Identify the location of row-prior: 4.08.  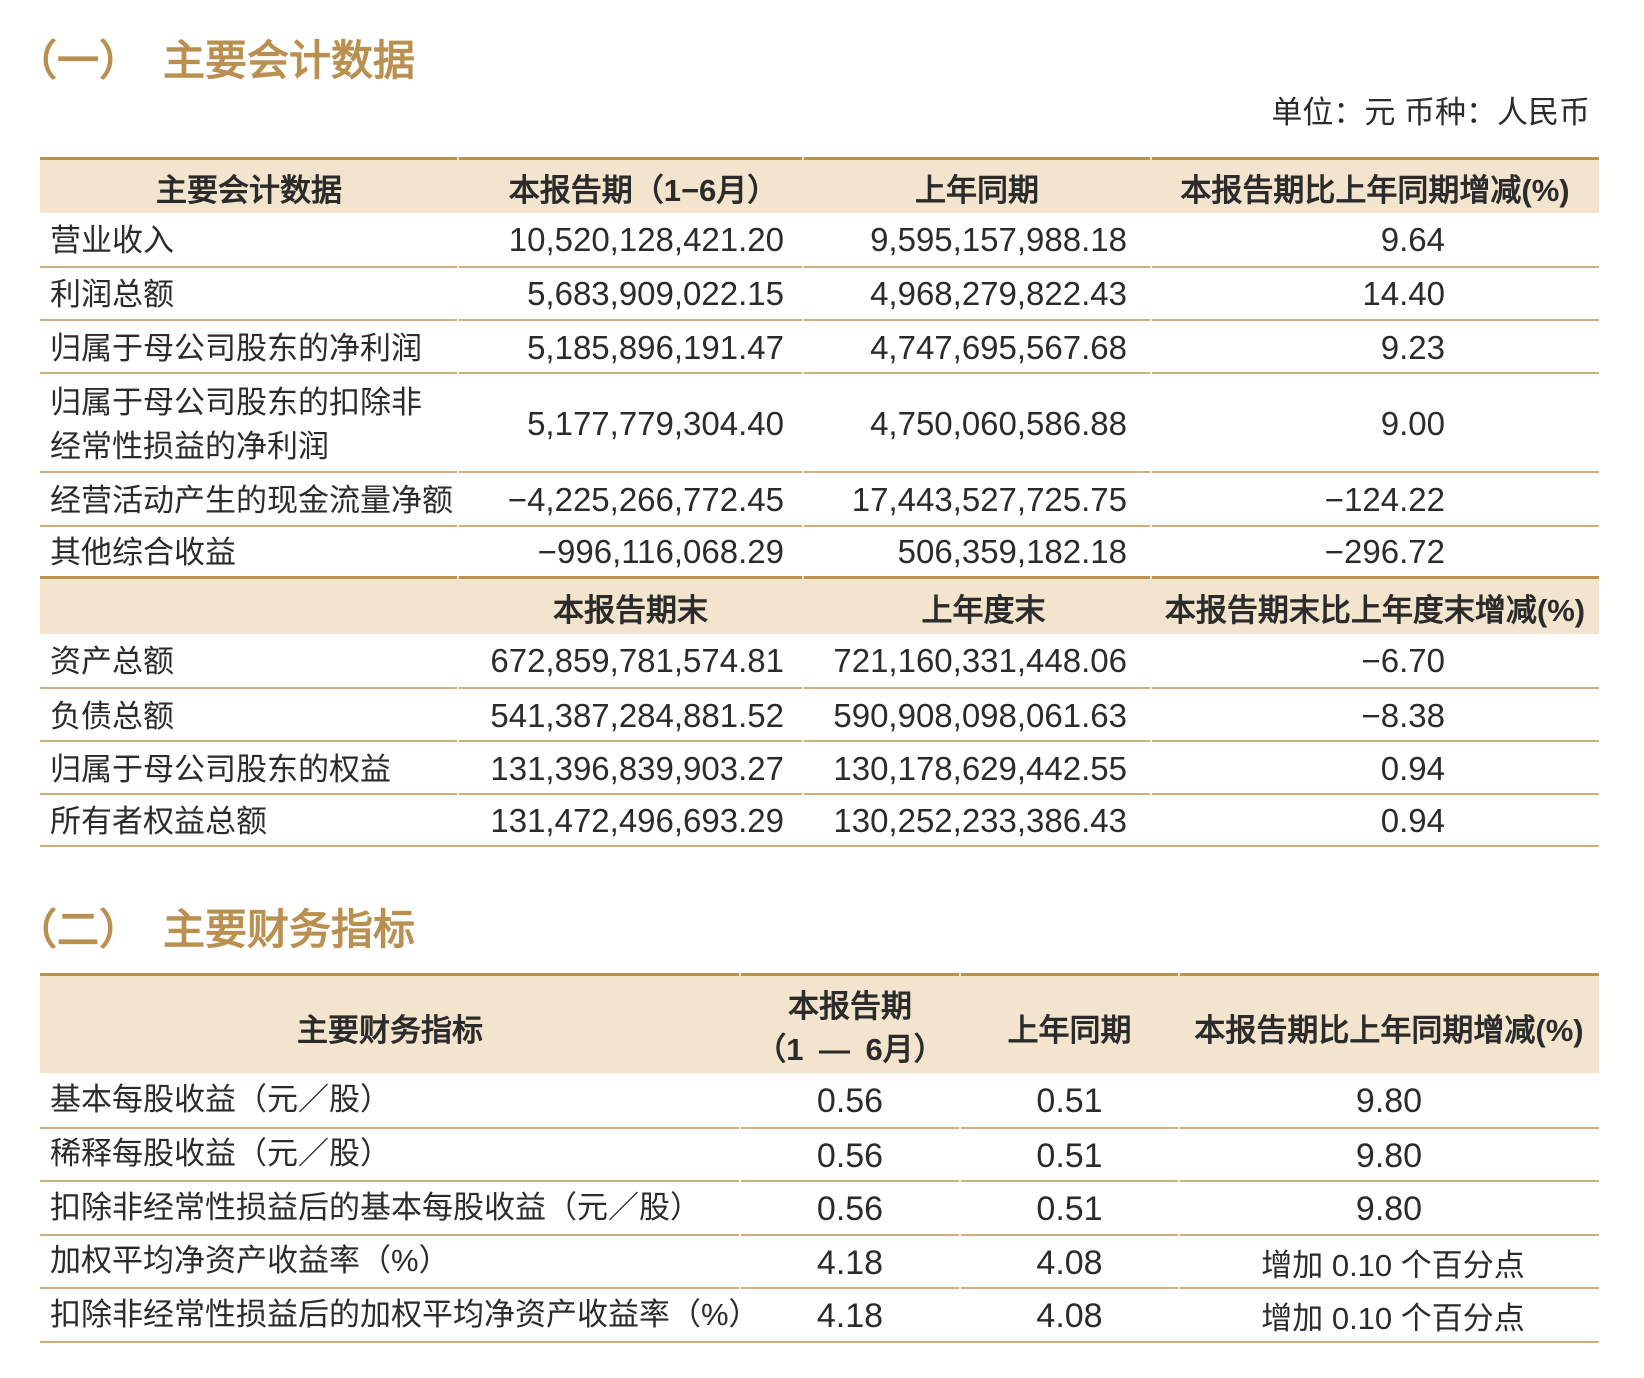
(1069, 1260).